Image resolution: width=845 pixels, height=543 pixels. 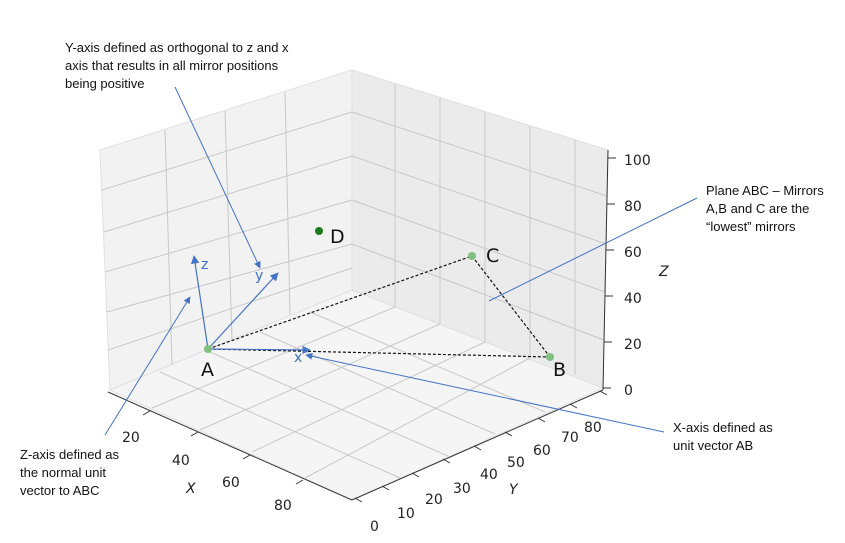 What do you see at coordinates (131, 438) in the screenshot?
I see `x-tick-label: 20` at bounding box center [131, 438].